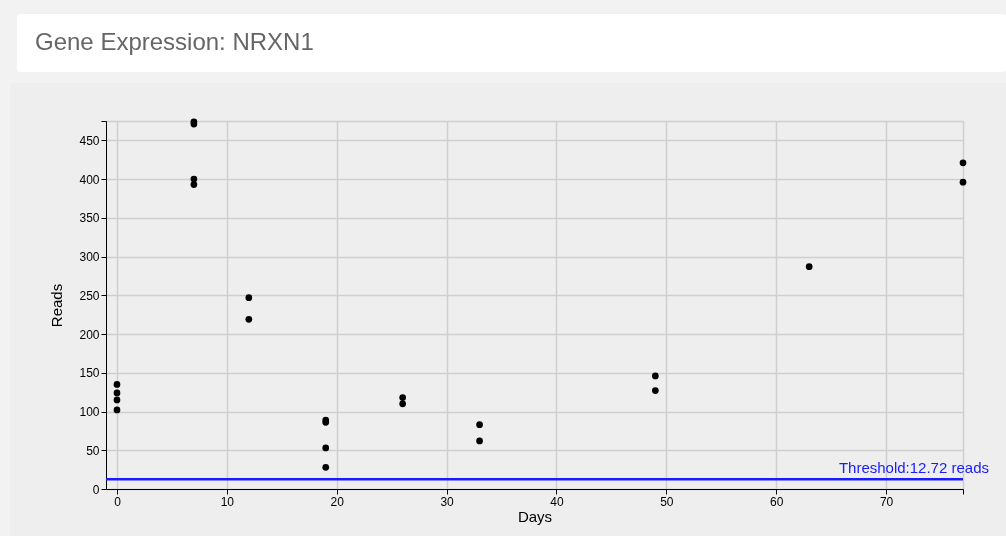 The width and height of the screenshot is (1006, 536). I want to click on y-tick-label: 350, so click(89, 218).